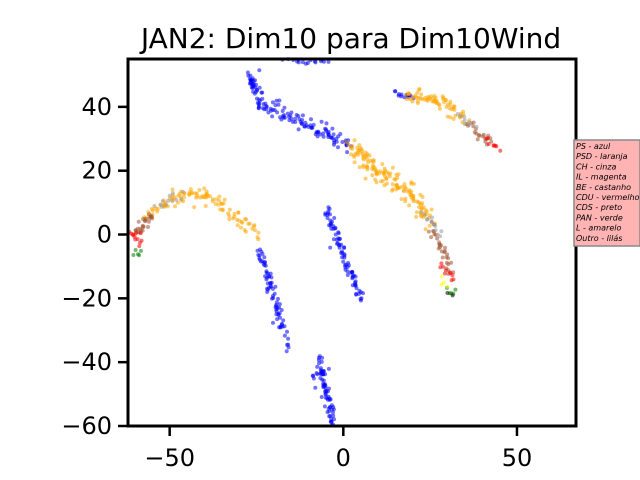 The image size is (640, 480). What do you see at coordinates (86, 298) in the screenshot?
I see `y-tick-label: −20` at bounding box center [86, 298].